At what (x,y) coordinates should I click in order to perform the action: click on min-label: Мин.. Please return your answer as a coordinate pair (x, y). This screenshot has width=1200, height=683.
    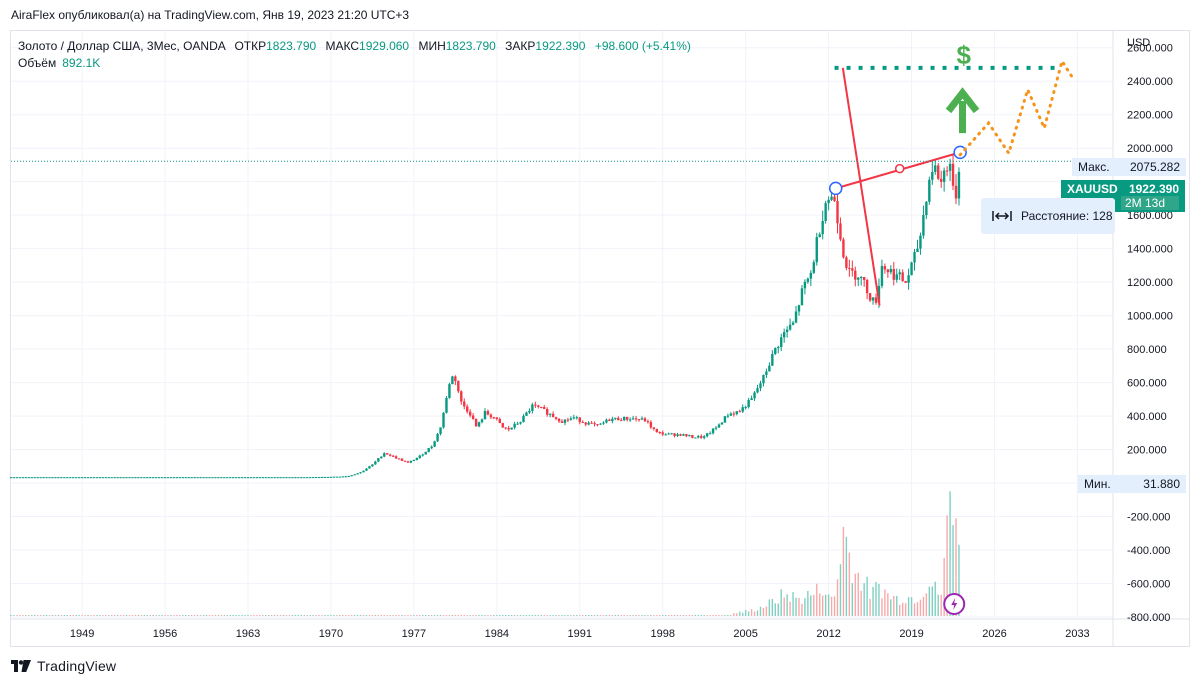
    Looking at the image, I should click on (1097, 484).